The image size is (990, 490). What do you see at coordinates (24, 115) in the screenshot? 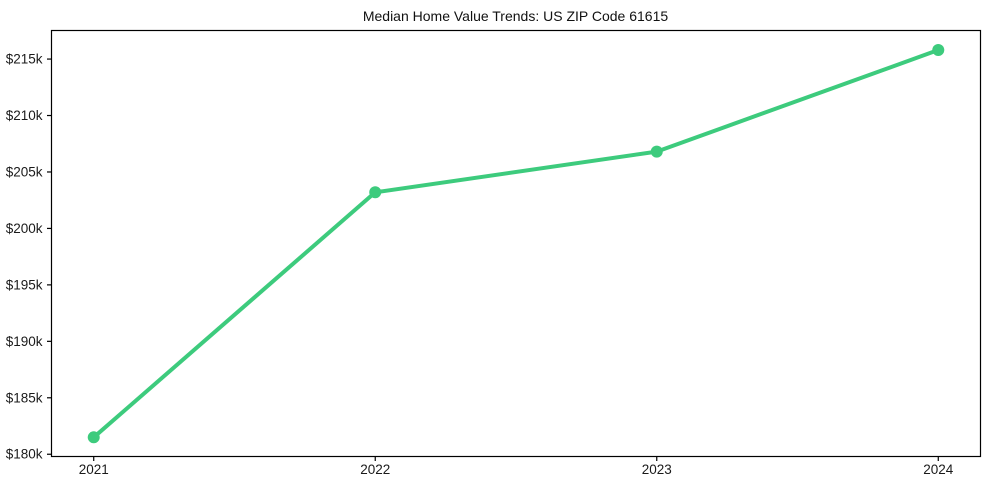
I see `y-tick-label: $210k` at bounding box center [24, 115].